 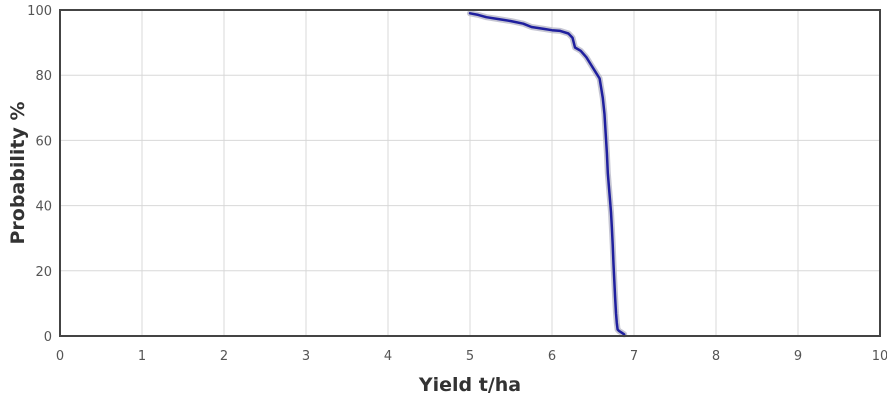 What do you see at coordinates (60, 356) in the screenshot?
I see `x-tick-label: 0` at bounding box center [60, 356].